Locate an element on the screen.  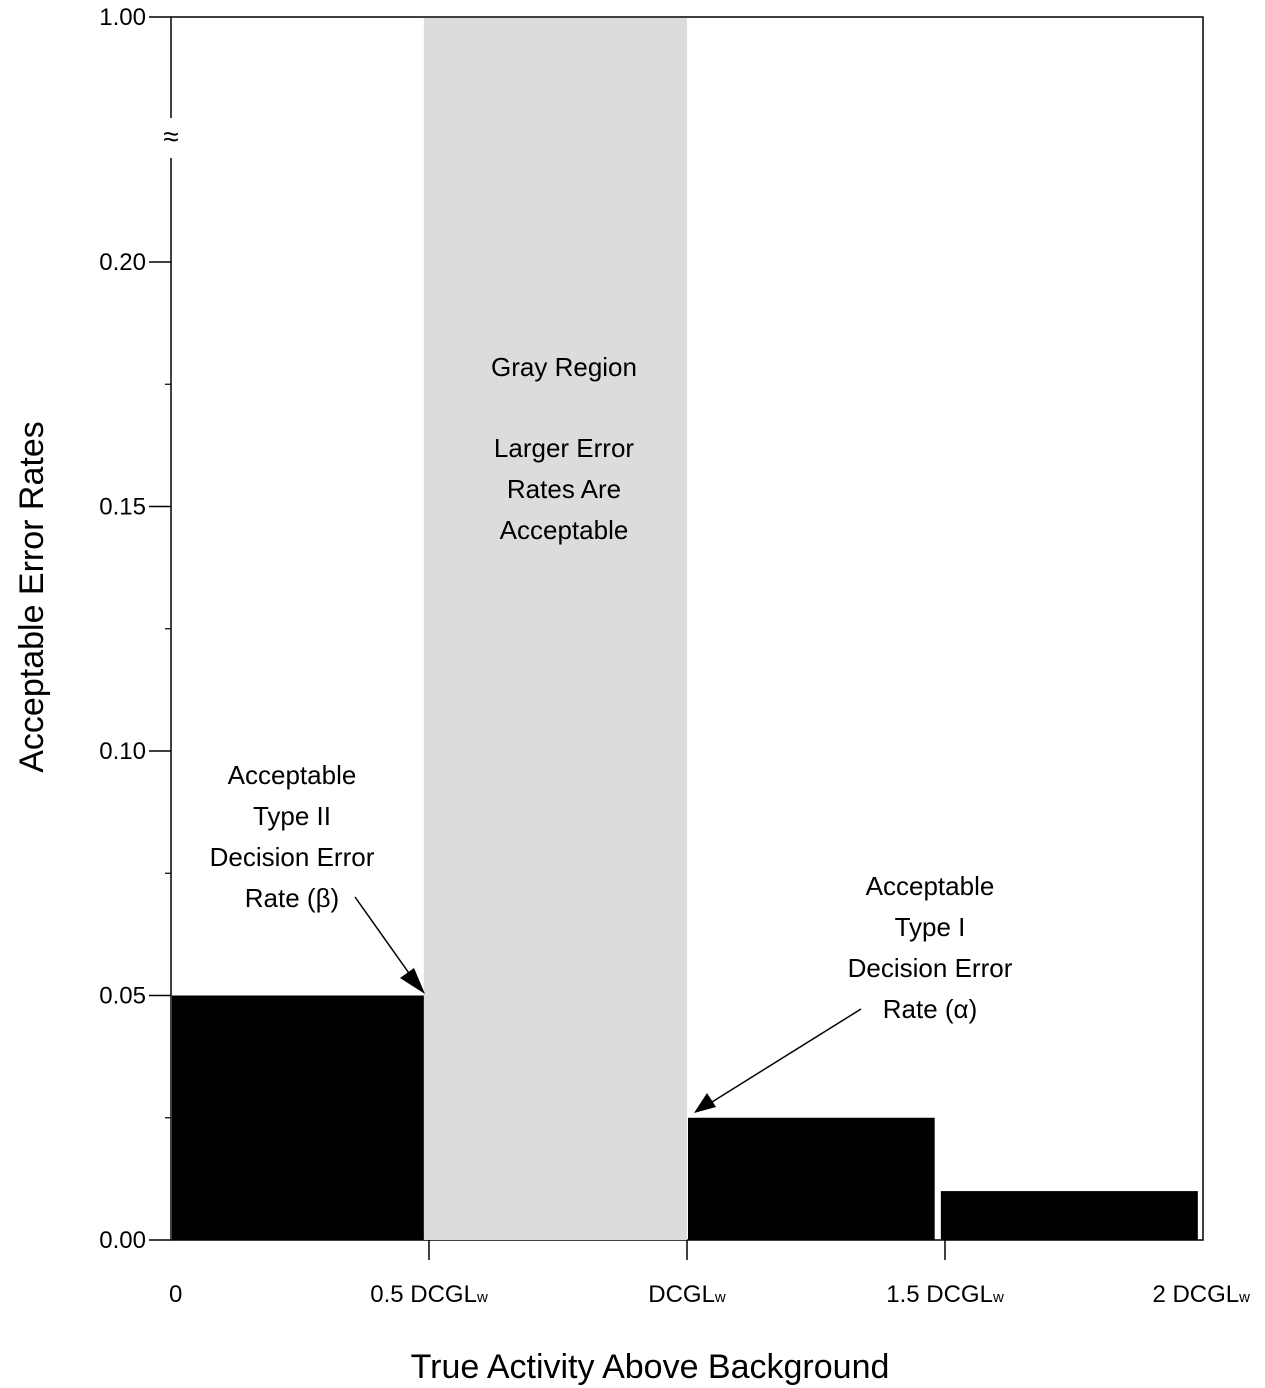
gray-region-line-1: Larger Error is located at coordinates (564, 448).